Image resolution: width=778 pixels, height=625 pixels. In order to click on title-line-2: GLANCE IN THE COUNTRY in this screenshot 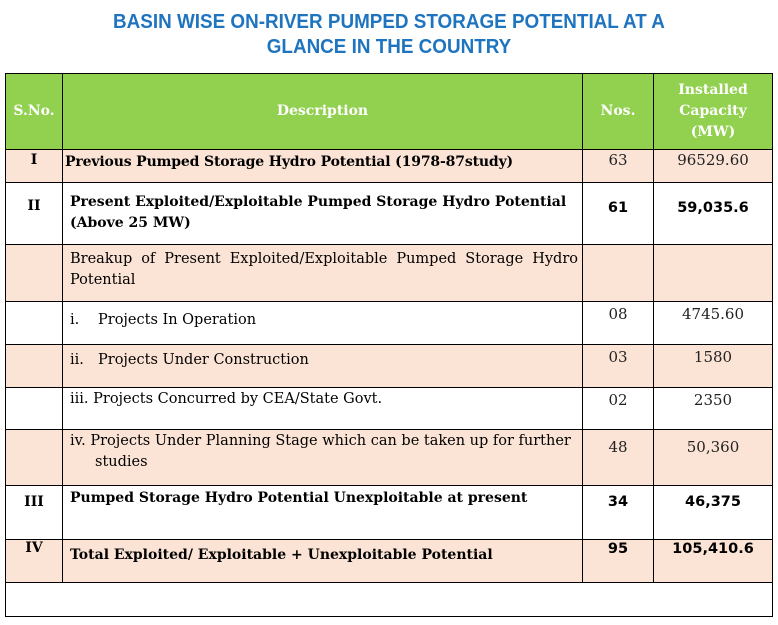, I will do `click(389, 46)`.